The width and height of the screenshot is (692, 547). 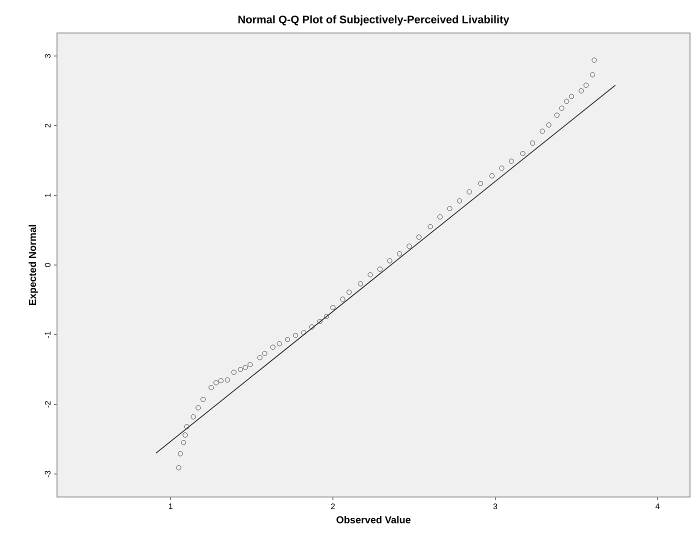 I want to click on chart-title: Normal Q-Q Plot of Subjectively-Perceived Livability, so click(x=374, y=20).